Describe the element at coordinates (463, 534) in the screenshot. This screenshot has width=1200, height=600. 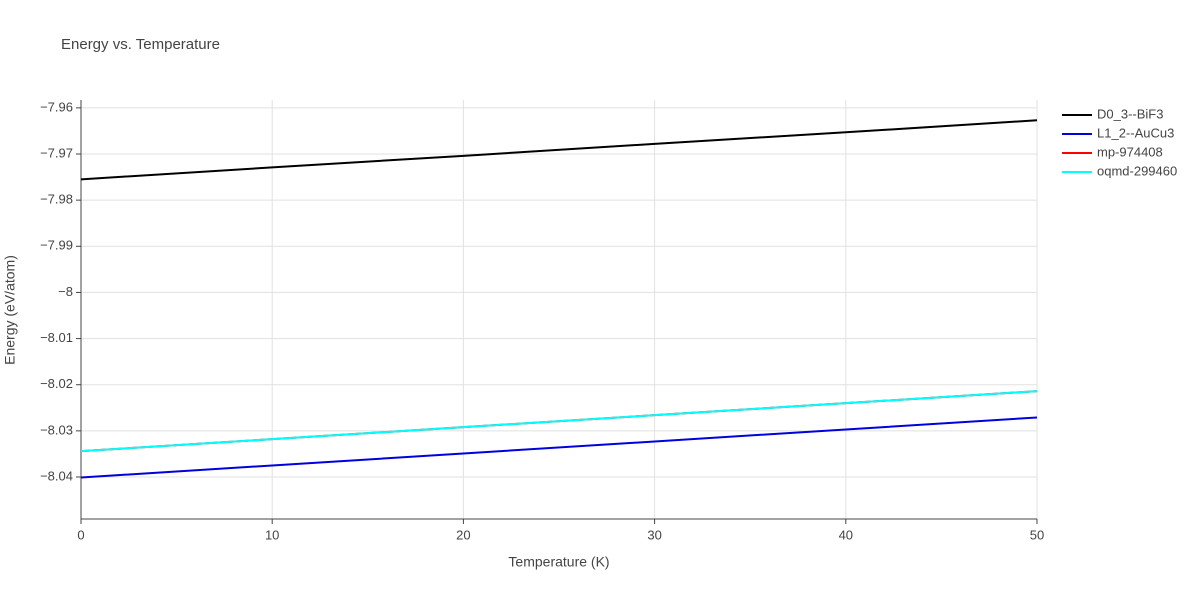
I see `x-tick-label: 20` at that location.